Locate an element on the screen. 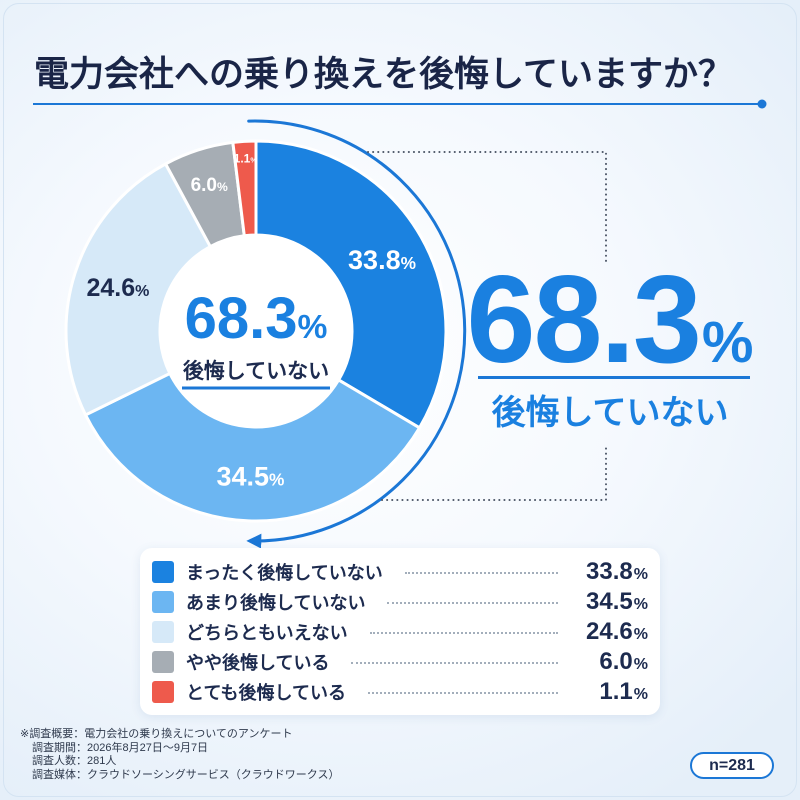 The image size is (800, 800). big-summary-label: 後悔していない is located at coordinates (610, 413).